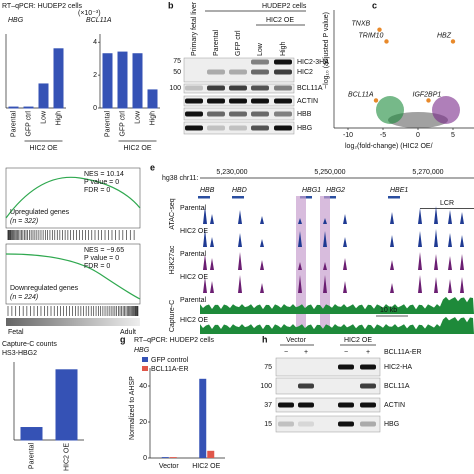 The image size is (474, 474). I want to click on marker: 100, so click(175, 88).